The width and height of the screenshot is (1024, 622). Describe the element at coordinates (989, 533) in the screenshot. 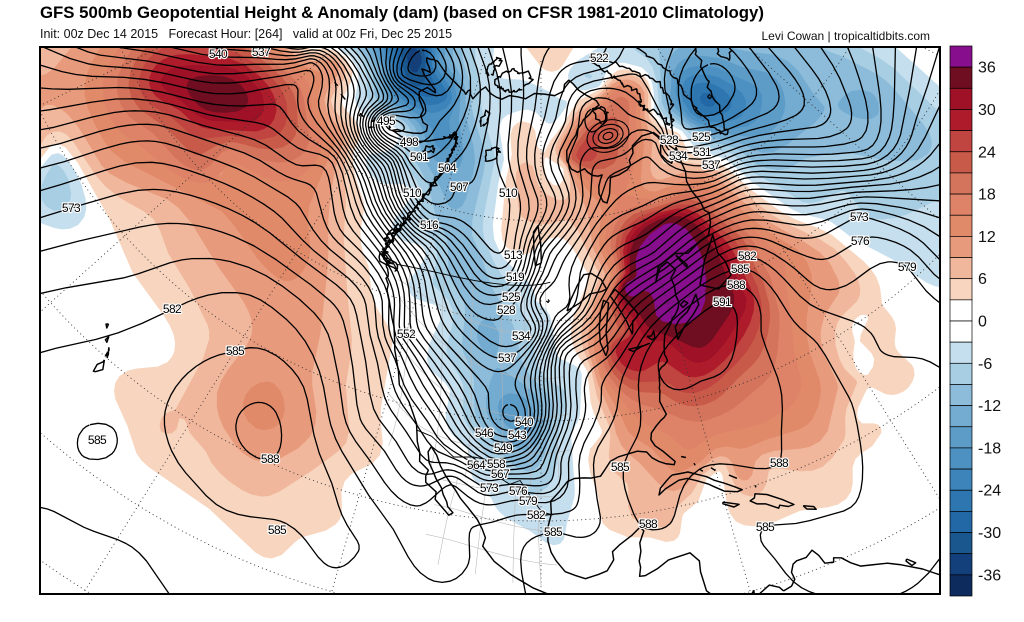

I see `svg-text: -30` at that location.